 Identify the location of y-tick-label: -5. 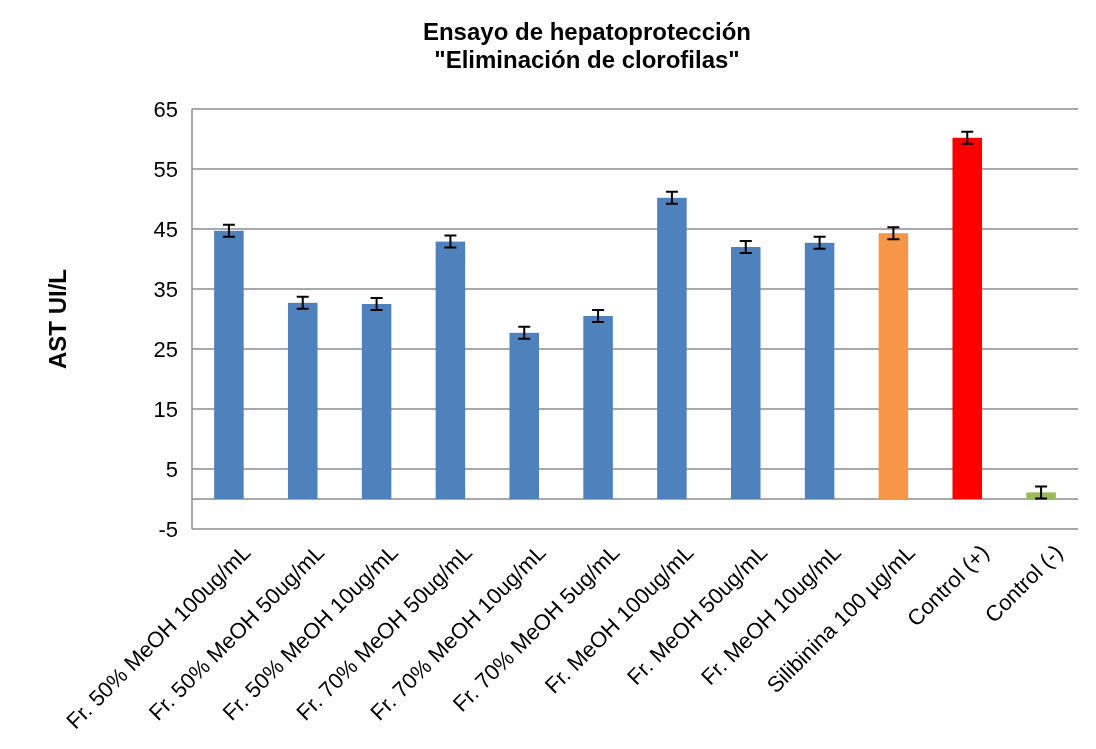
(168, 529).